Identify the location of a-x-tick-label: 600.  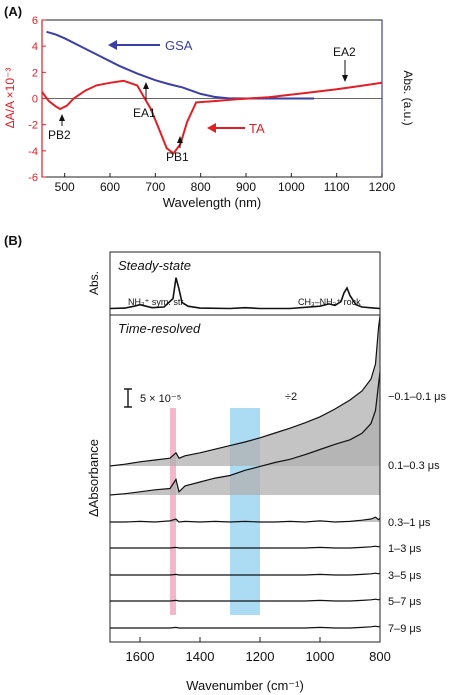
(110, 187).